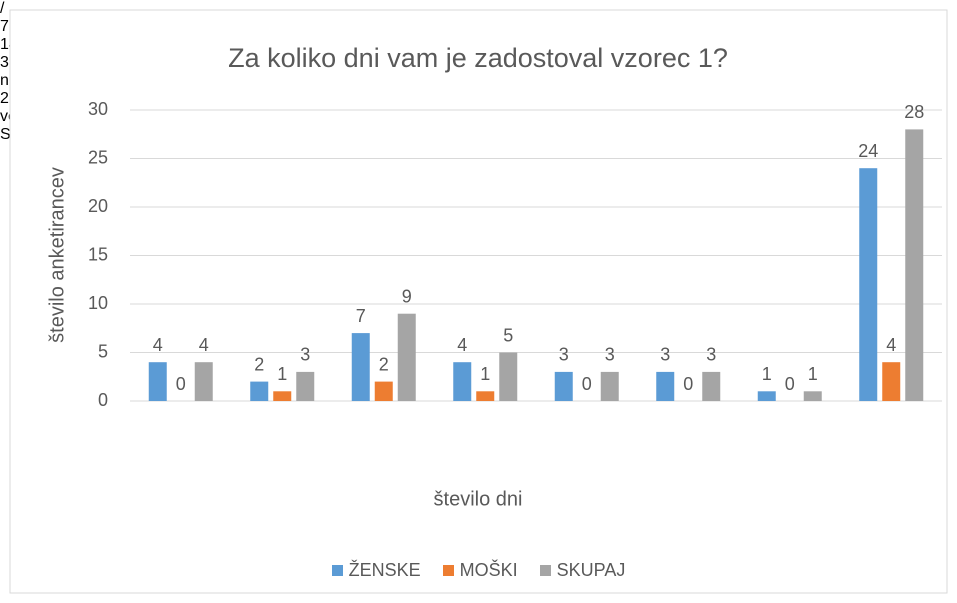 The width and height of the screenshot is (957, 603). What do you see at coordinates (98, 109) in the screenshot?
I see `y-tick-label: 30` at bounding box center [98, 109].